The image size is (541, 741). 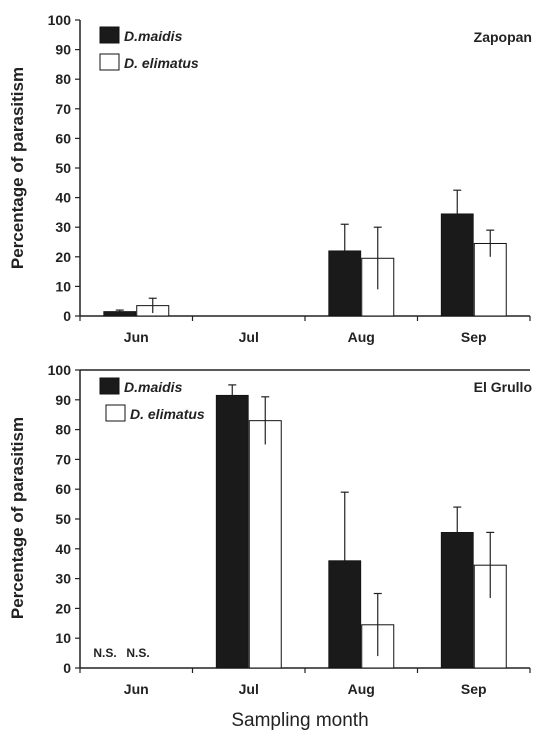 What do you see at coordinates (503, 37) in the screenshot?
I see `site-label: Zapopan` at bounding box center [503, 37].